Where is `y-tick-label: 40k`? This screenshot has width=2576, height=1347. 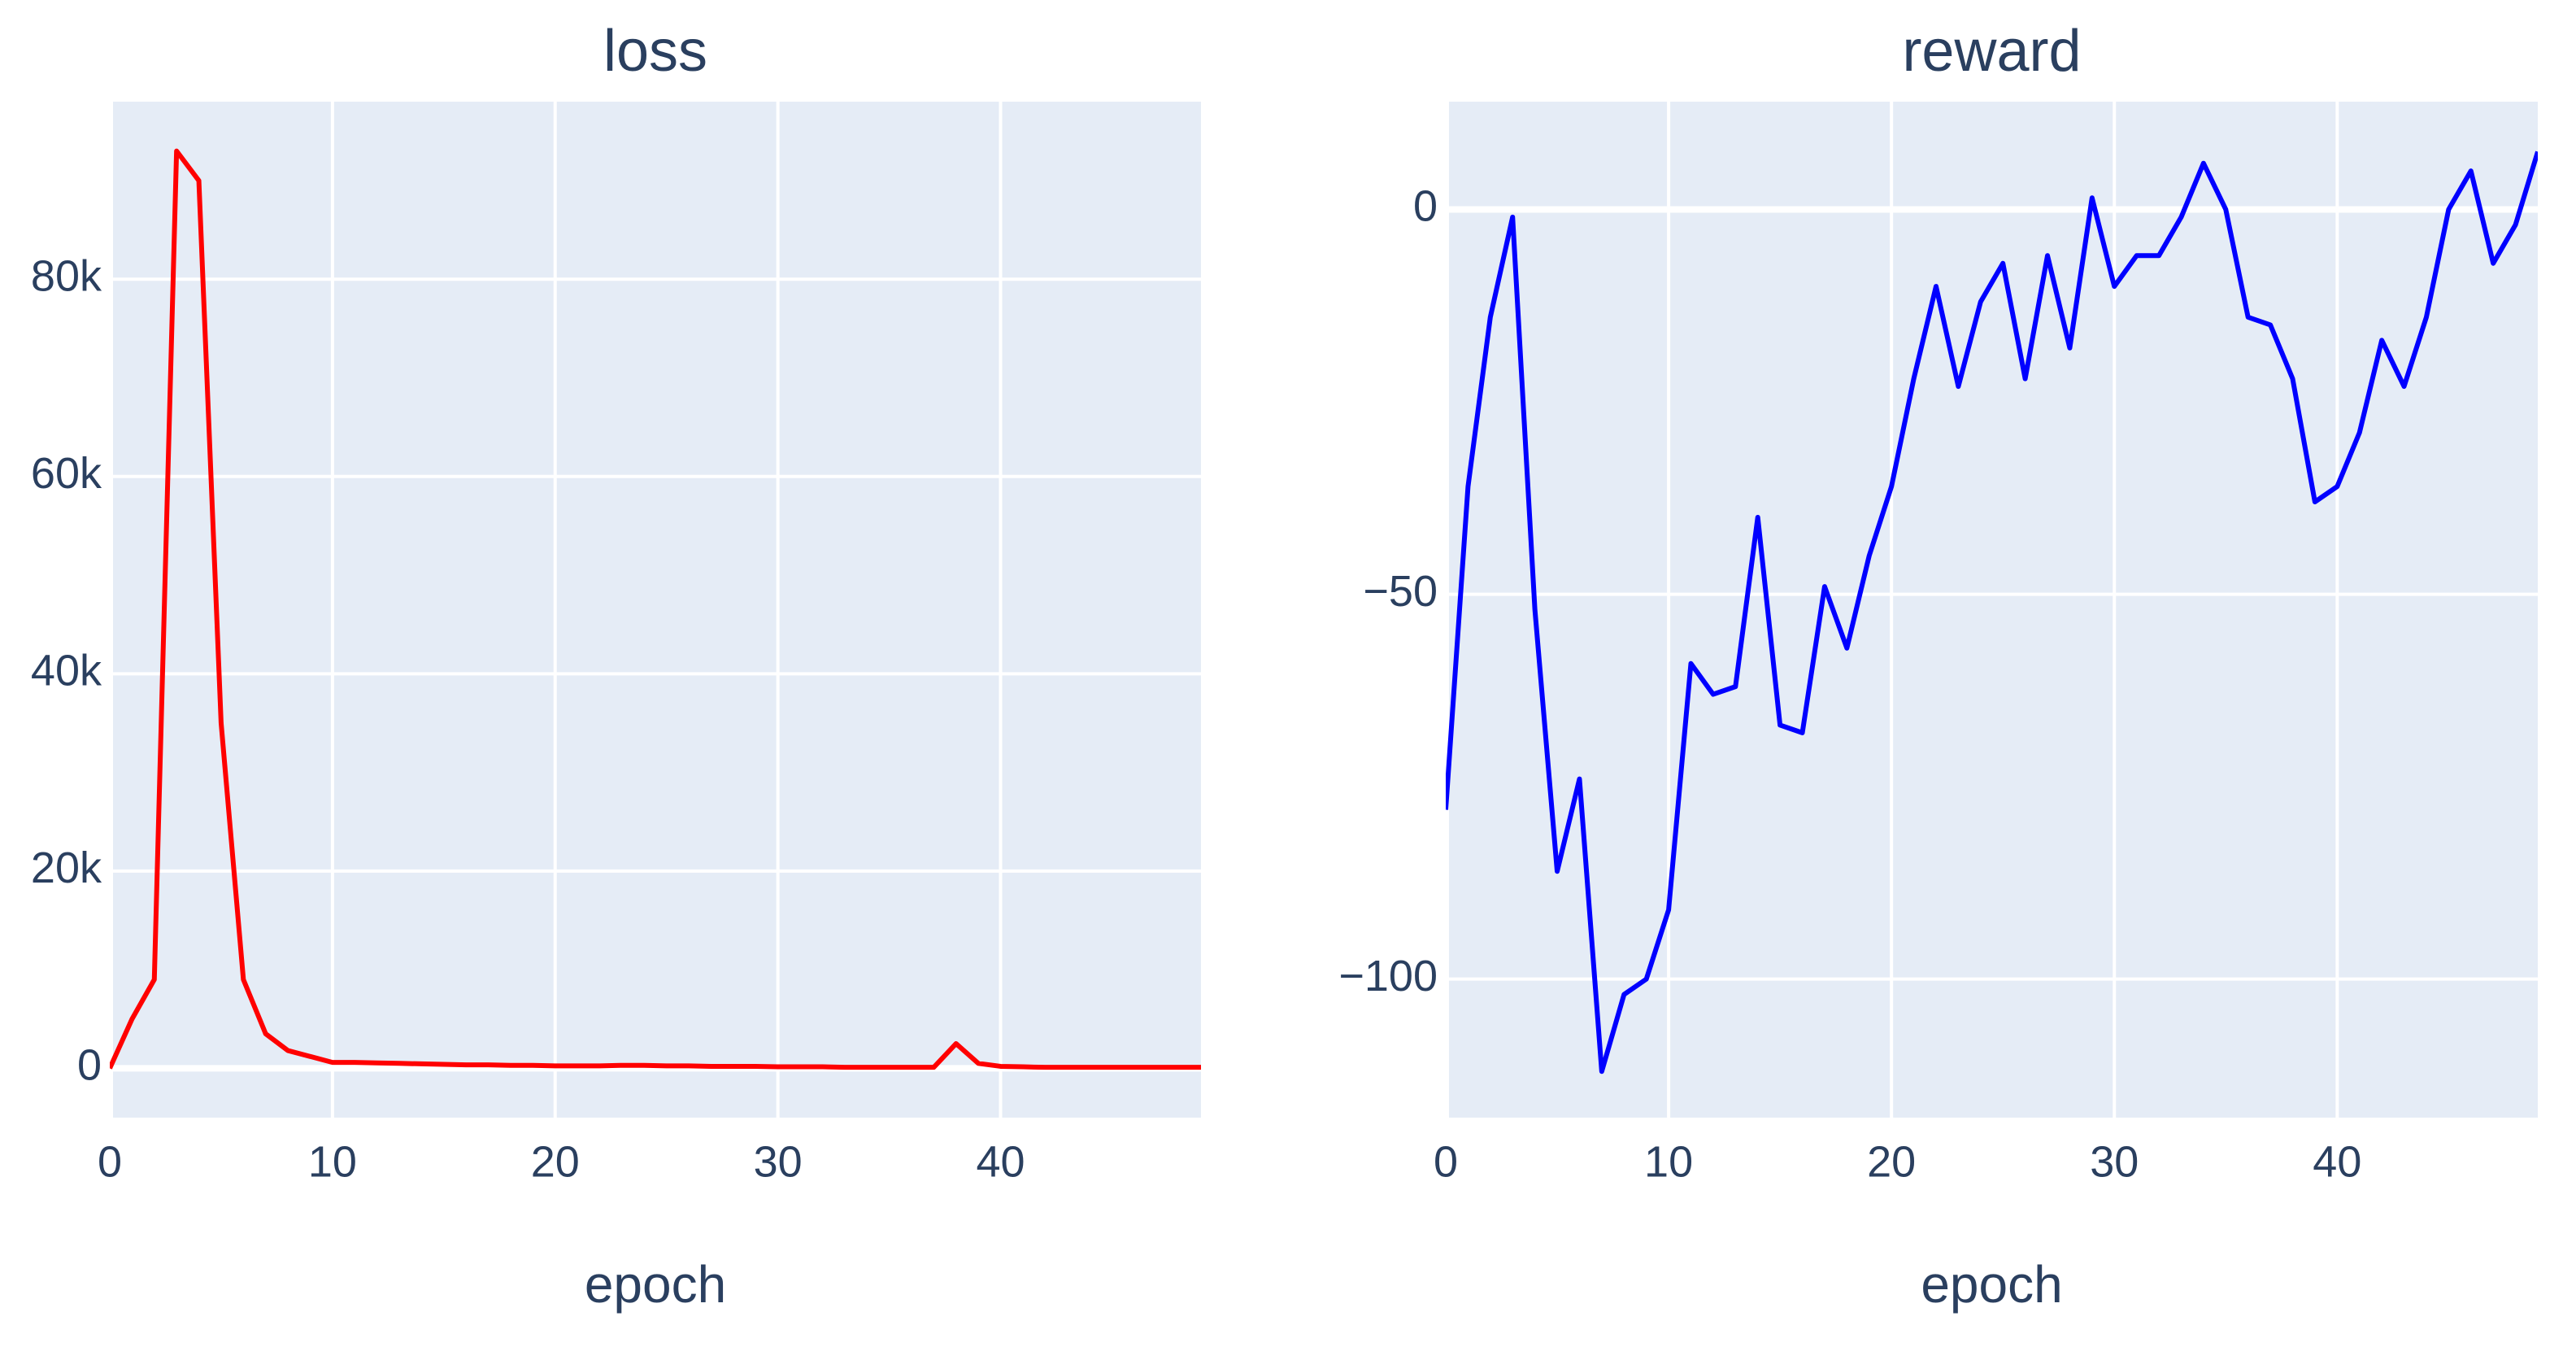 y-tick-label: 40k is located at coordinates (67, 671).